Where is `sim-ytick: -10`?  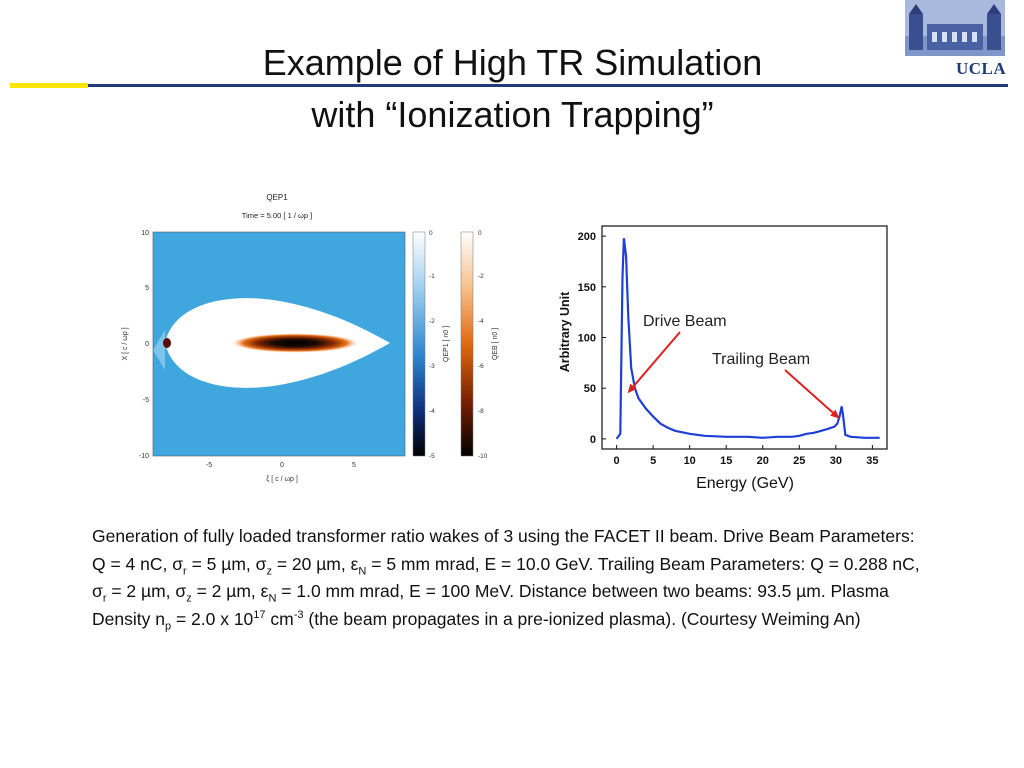
sim-ytick: -10 is located at coordinates (144, 456).